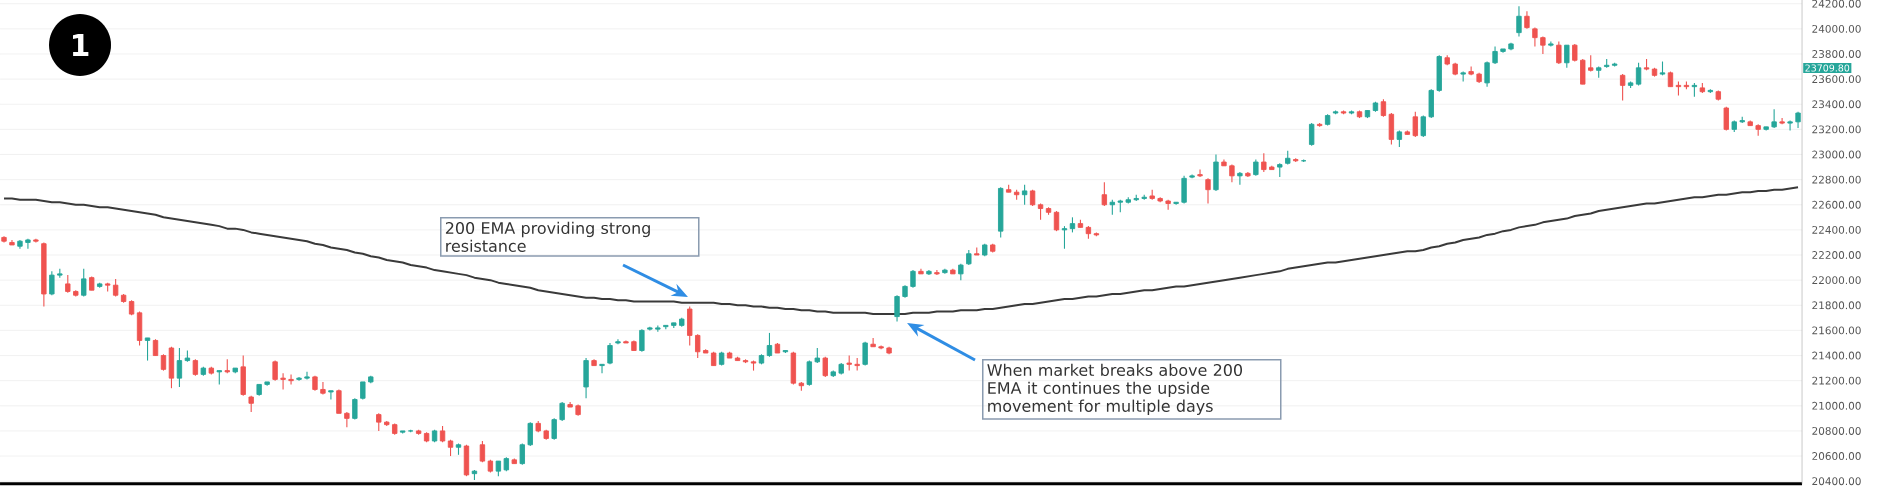 The height and width of the screenshot is (490, 1878). What do you see at coordinates (1836, 154) in the screenshot?
I see `y-tick-label: 23000.00` at bounding box center [1836, 154].